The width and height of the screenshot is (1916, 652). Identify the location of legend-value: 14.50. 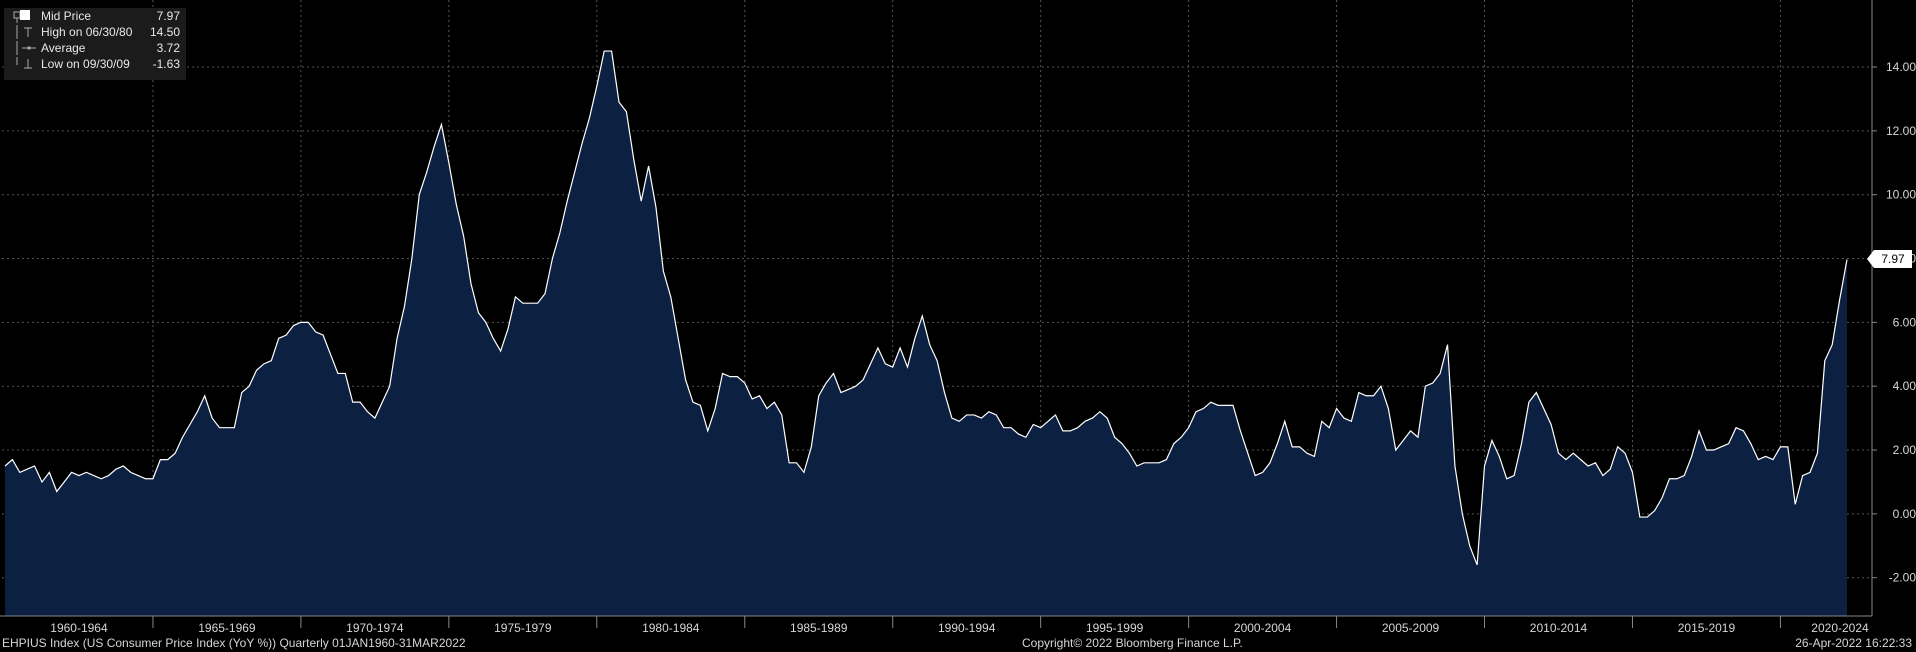
(164, 32).